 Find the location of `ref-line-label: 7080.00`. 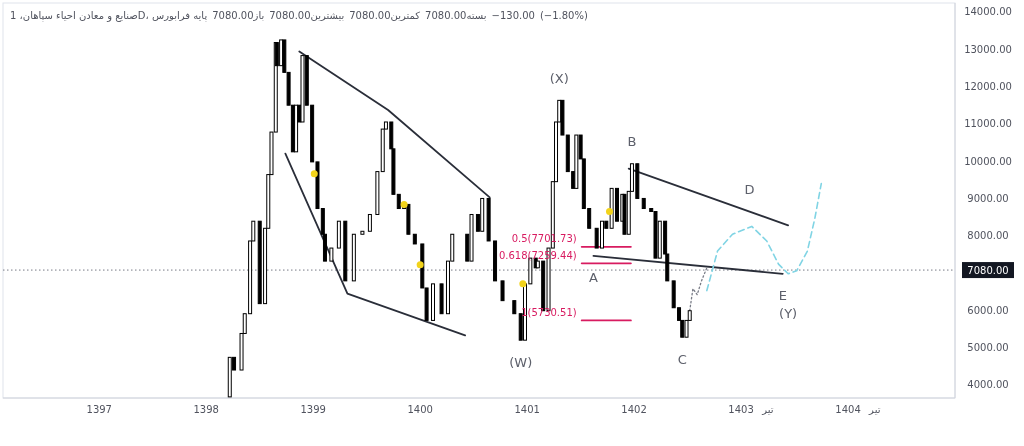

ref-line-label: 7080.00 is located at coordinates (988, 270).